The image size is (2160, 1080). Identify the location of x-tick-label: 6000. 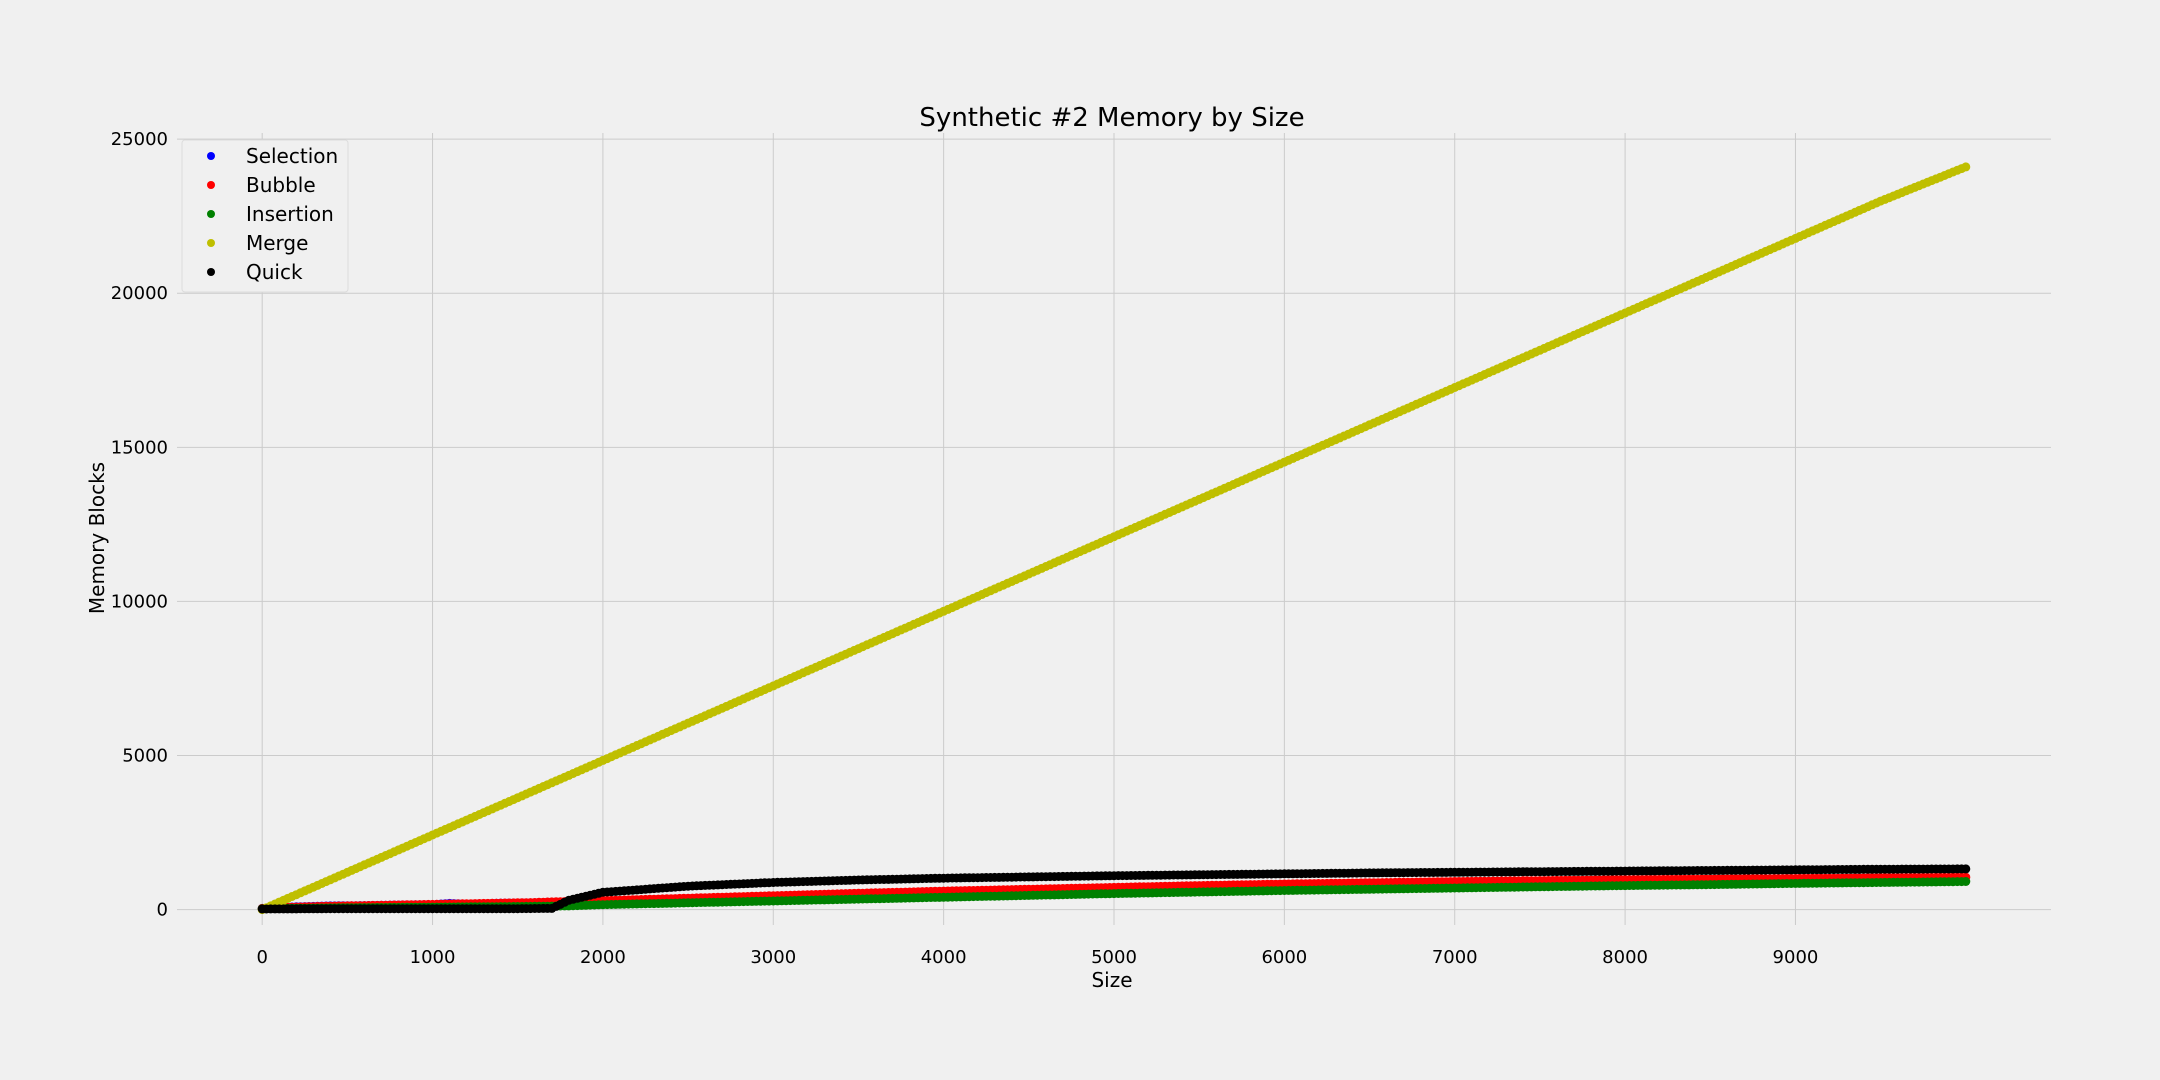
(1284, 957).